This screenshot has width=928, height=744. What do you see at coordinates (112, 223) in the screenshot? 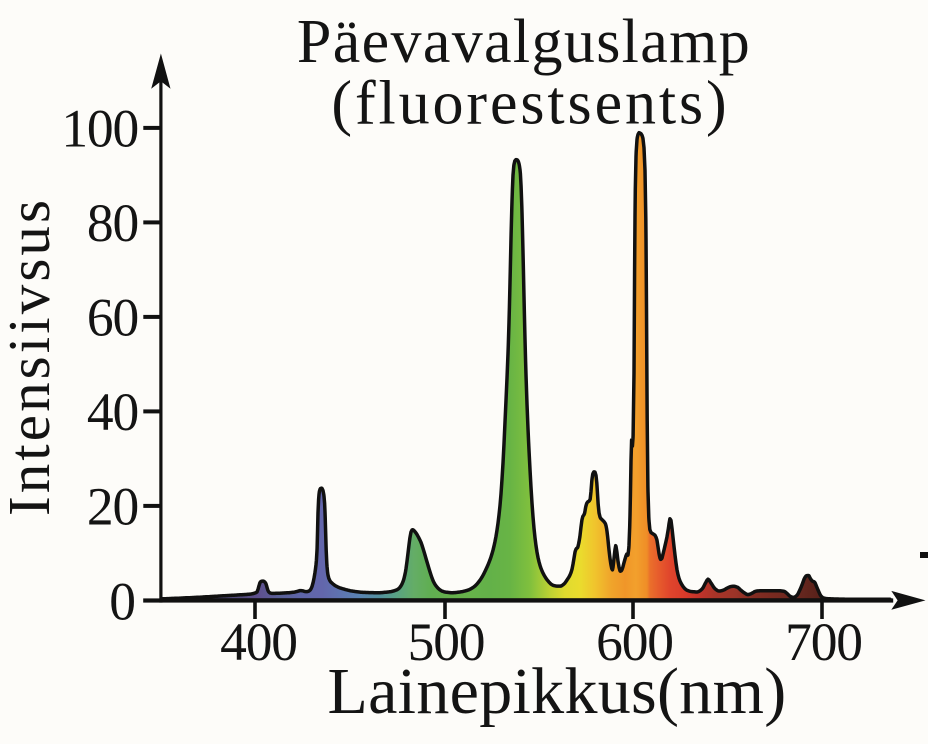
I see `svg-text: 80` at bounding box center [112, 223].